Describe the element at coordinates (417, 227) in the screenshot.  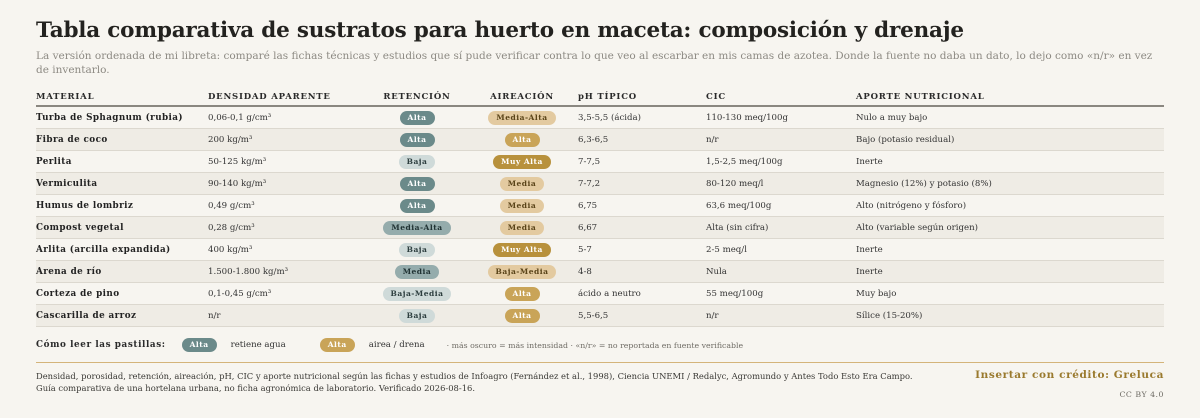
I see `cell-retencion: Media-Alta` at that location.